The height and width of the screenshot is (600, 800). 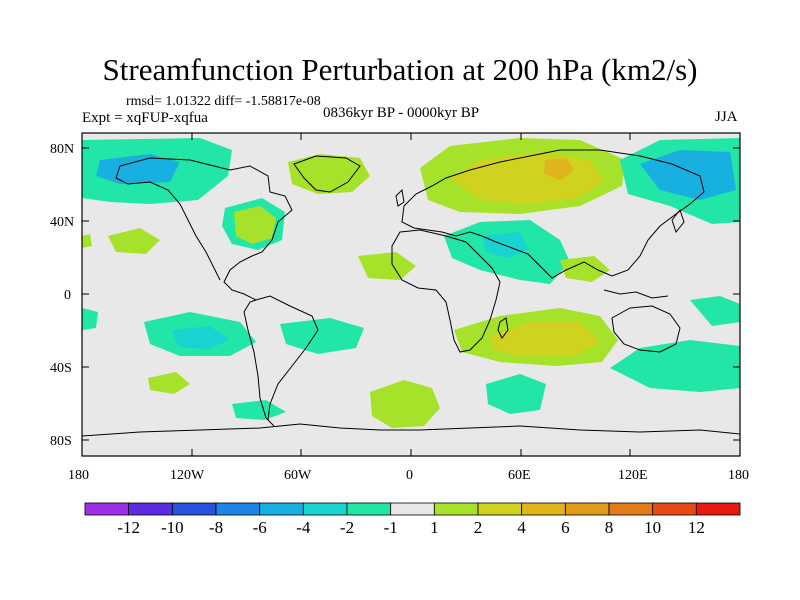 I want to click on period-text: 0836kyr BP - 0000kyr BP, so click(x=401, y=113).